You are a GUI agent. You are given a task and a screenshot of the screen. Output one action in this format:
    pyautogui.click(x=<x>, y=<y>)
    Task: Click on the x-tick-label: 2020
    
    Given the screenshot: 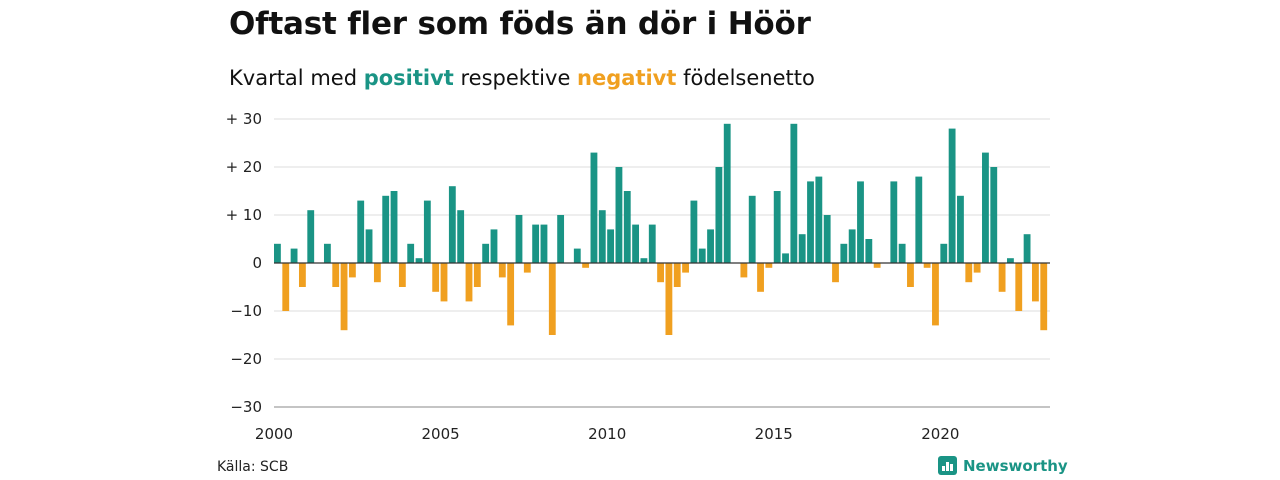 What is the action you would take?
    pyautogui.click(x=940, y=434)
    